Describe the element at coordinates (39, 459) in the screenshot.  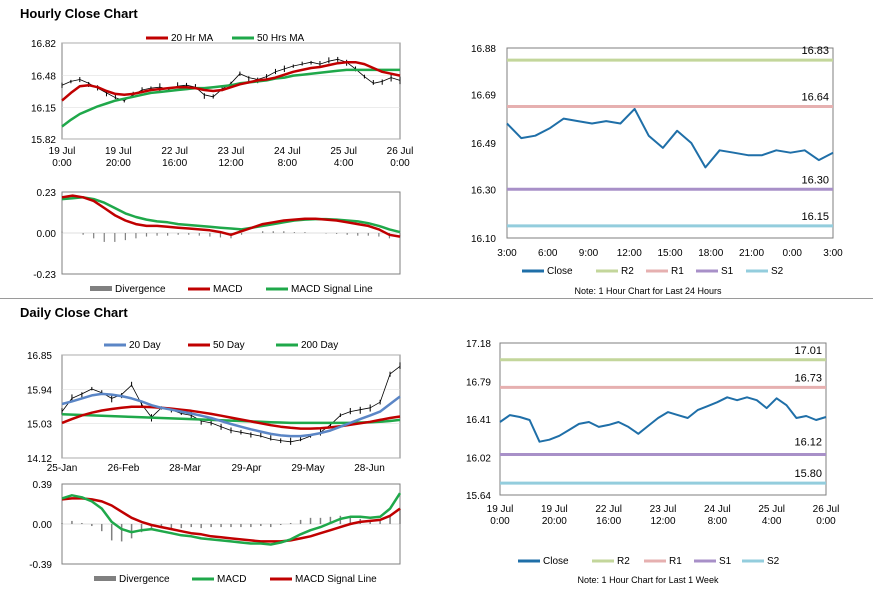
I see `daily-price-ytick-3: 14.12` at that location.